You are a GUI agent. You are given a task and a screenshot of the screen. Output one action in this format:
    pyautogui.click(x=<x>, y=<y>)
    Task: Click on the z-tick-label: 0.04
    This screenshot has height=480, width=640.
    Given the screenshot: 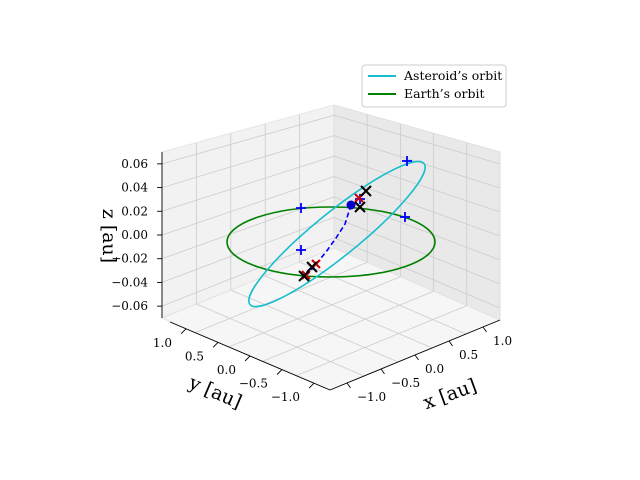 What is the action you would take?
    pyautogui.click(x=134, y=188)
    